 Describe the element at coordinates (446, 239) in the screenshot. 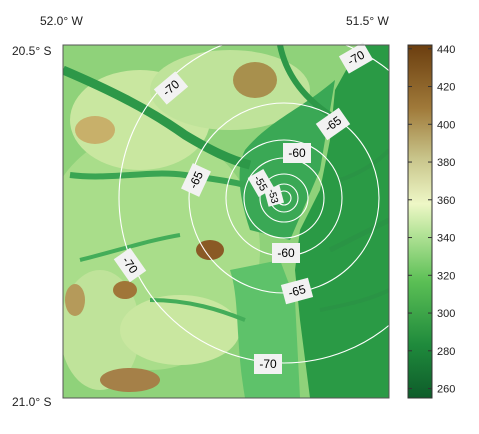

I see `colorbar-tick-label: 340` at that location.